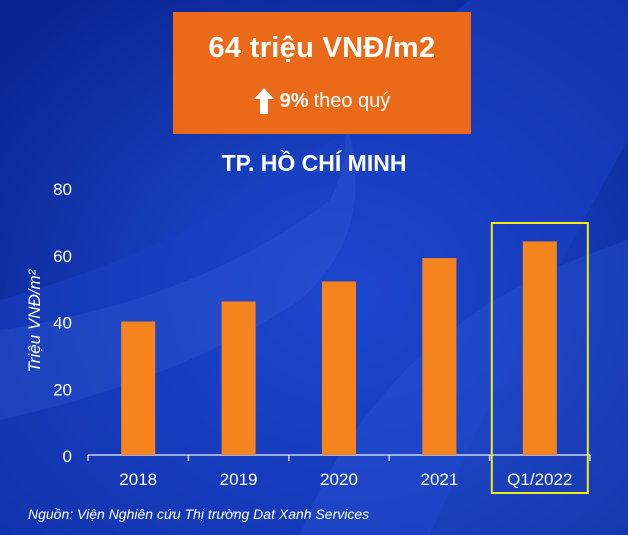  Describe the element at coordinates (62, 389) in the screenshot. I see `y-tick-label: 20` at that location.